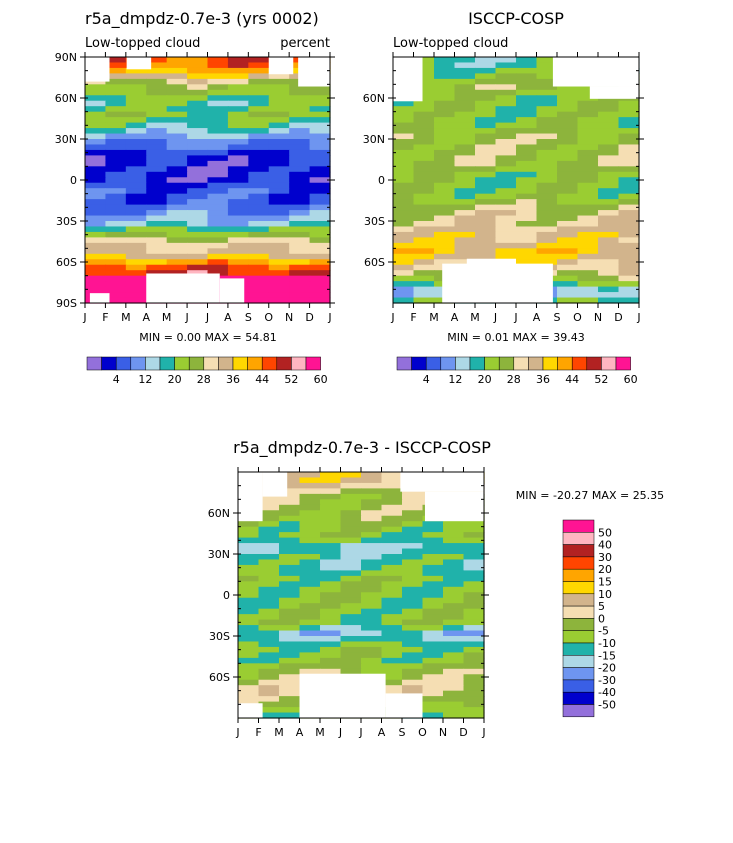 The width and height of the screenshot is (733, 843). What do you see at coordinates (381, 180) in the screenshot?
I see `p2-lat-label: 0` at bounding box center [381, 180].